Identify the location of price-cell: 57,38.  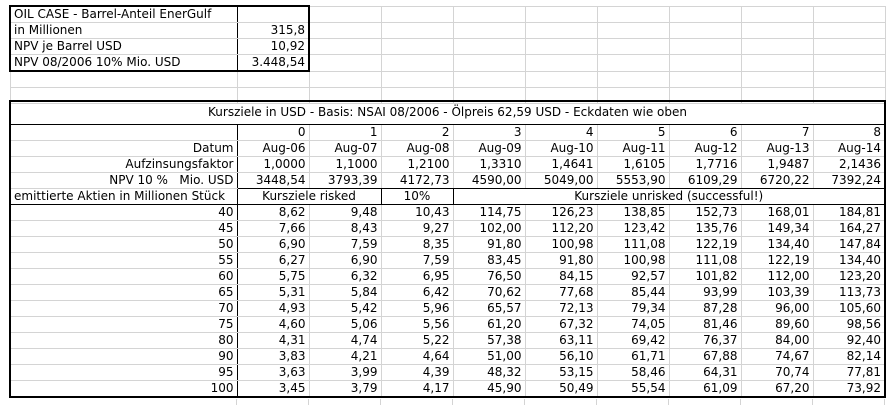
(489, 340).